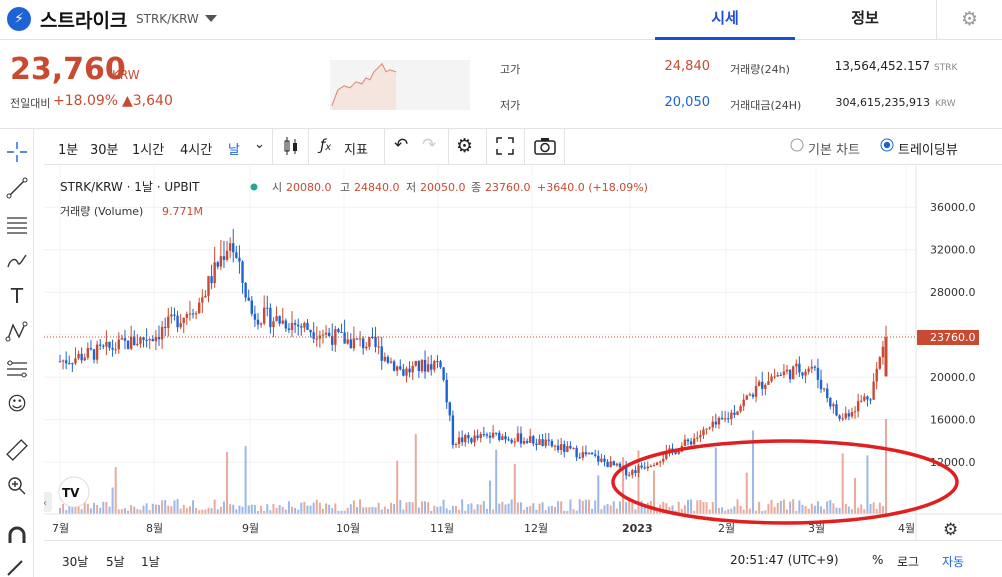  What do you see at coordinates (928, 150) in the screenshot?
I see `tradingview-label: 트레이딩뷰` at bounding box center [928, 150].